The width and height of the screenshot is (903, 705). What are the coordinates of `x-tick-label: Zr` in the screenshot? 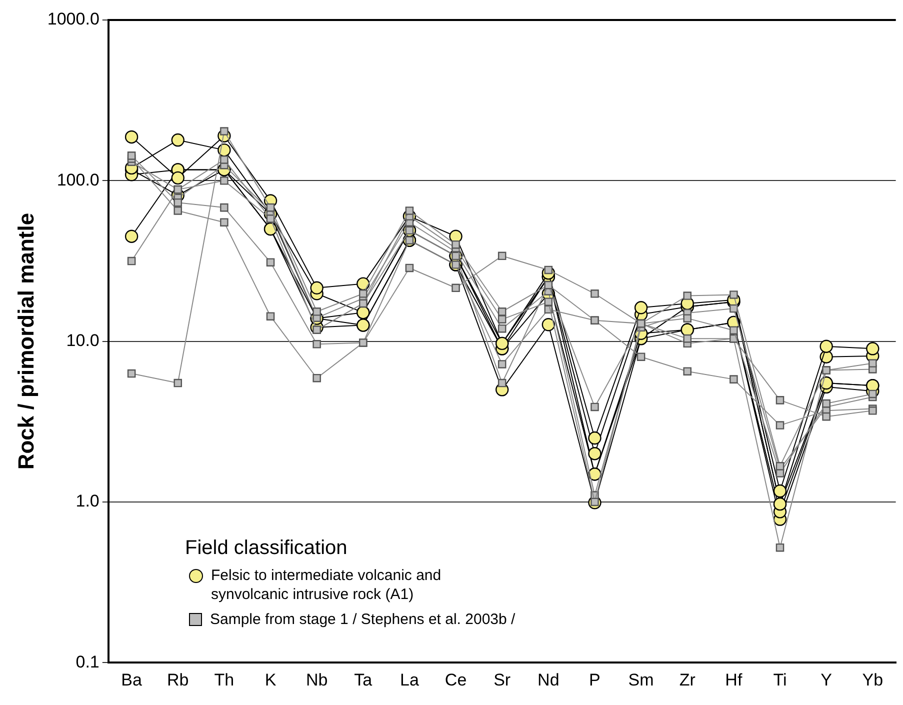 It's located at (687, 680).